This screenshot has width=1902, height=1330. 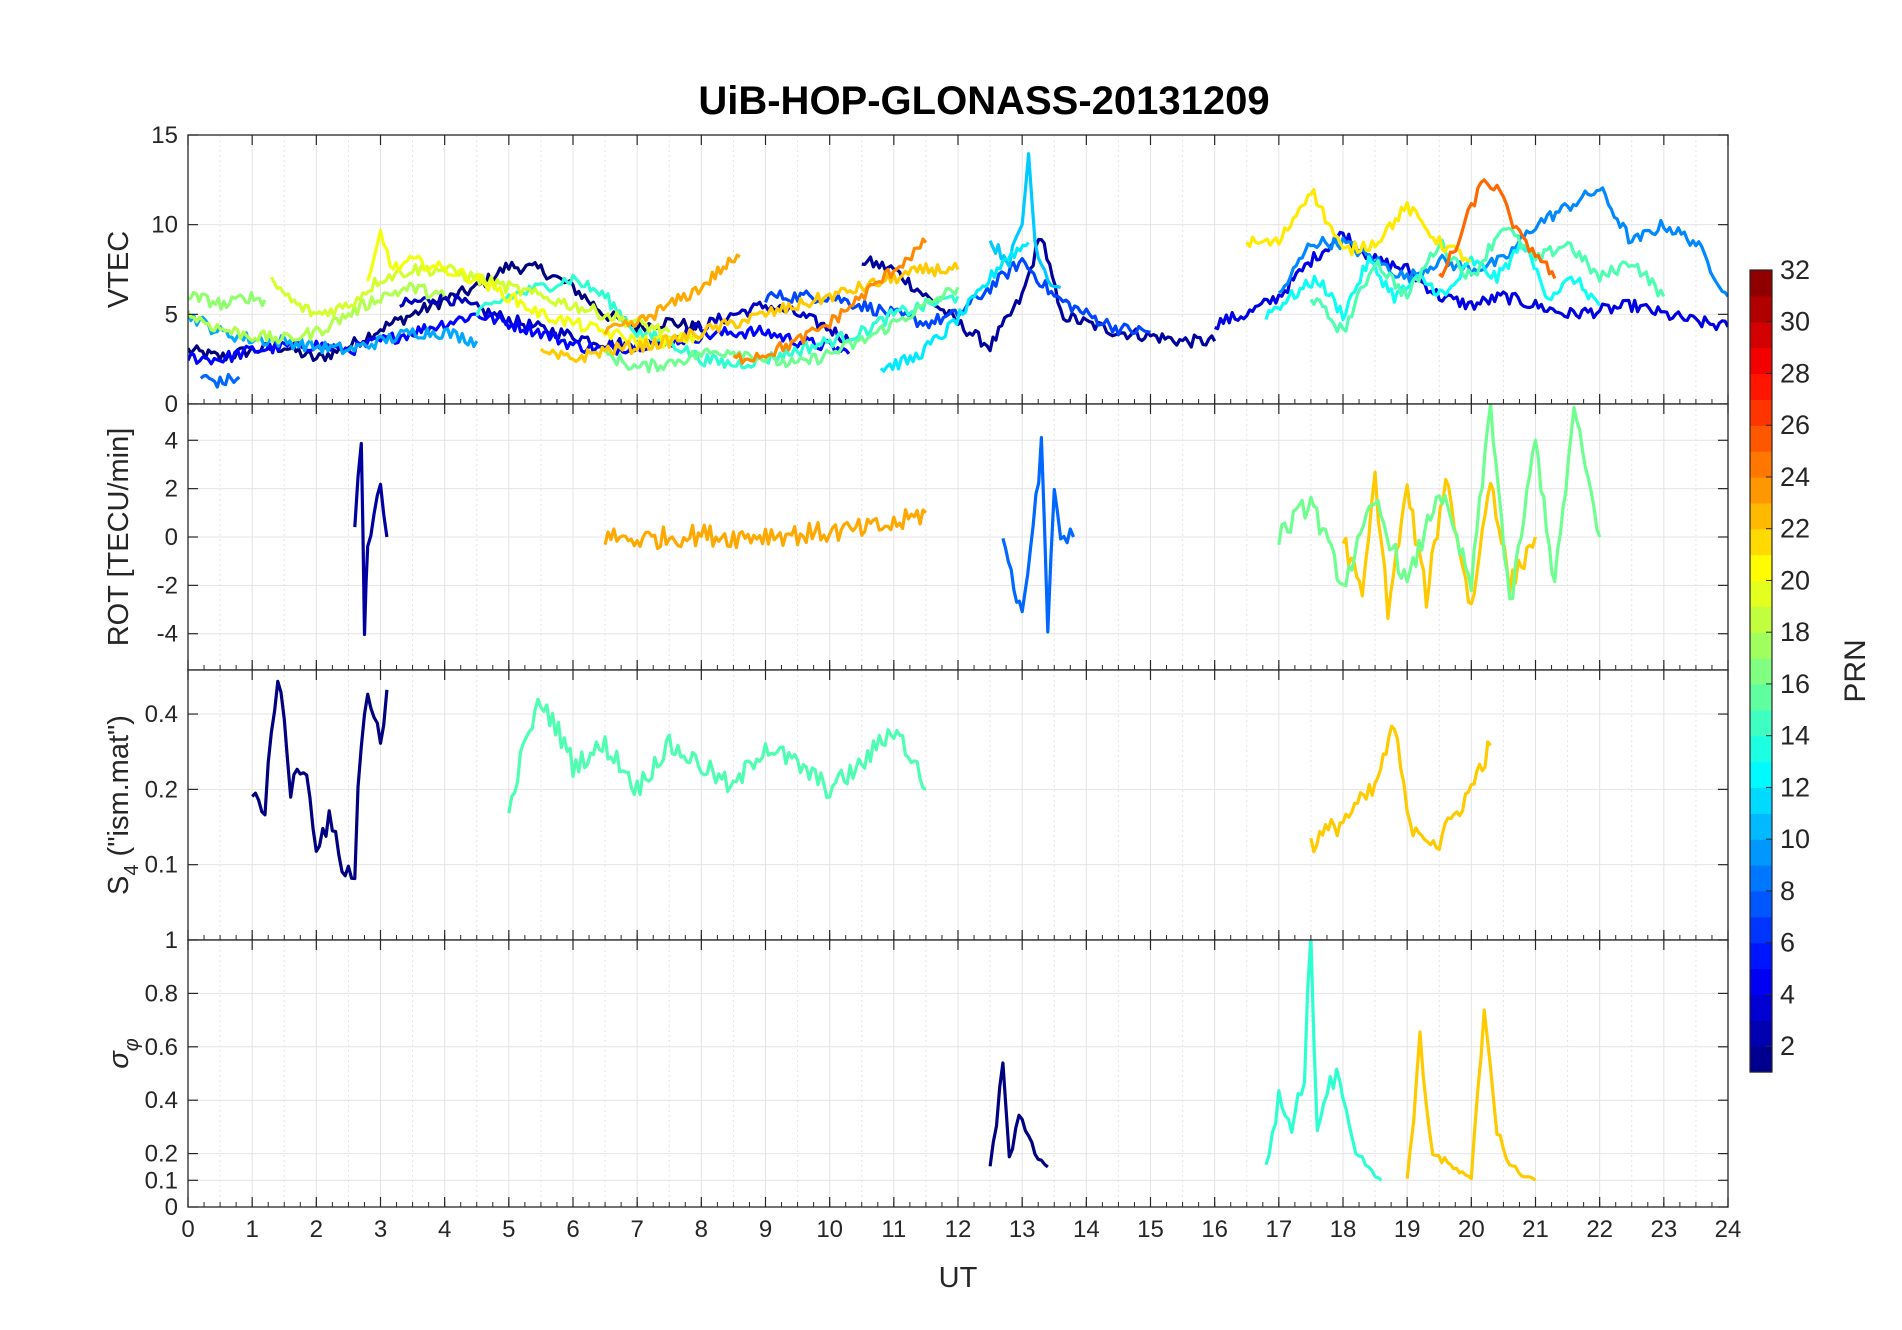 I want to click on colorbar-tick-label: 10, so click(x=1795, y=839).